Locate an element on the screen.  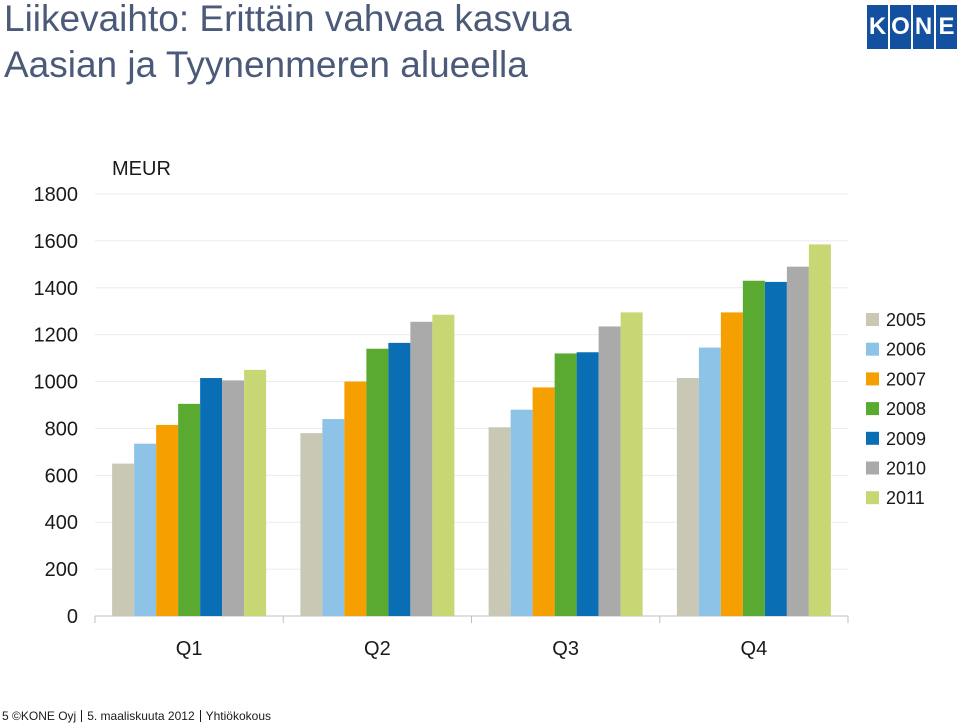
bar-2007-Q1 is located at coordinates (167, 520).